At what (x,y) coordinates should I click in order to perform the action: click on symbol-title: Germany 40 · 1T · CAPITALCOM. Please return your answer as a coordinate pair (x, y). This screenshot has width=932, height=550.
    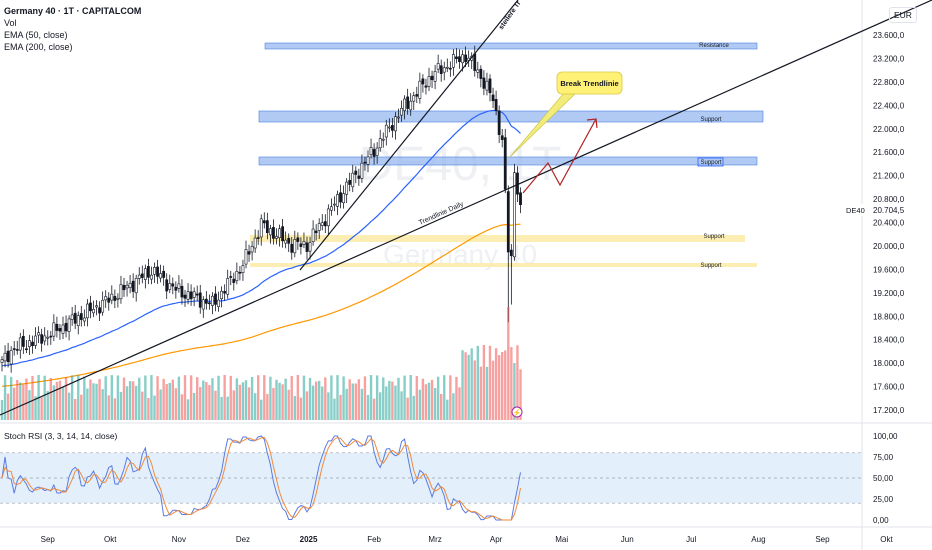
    Looking at the image, I should click on (73, 11).